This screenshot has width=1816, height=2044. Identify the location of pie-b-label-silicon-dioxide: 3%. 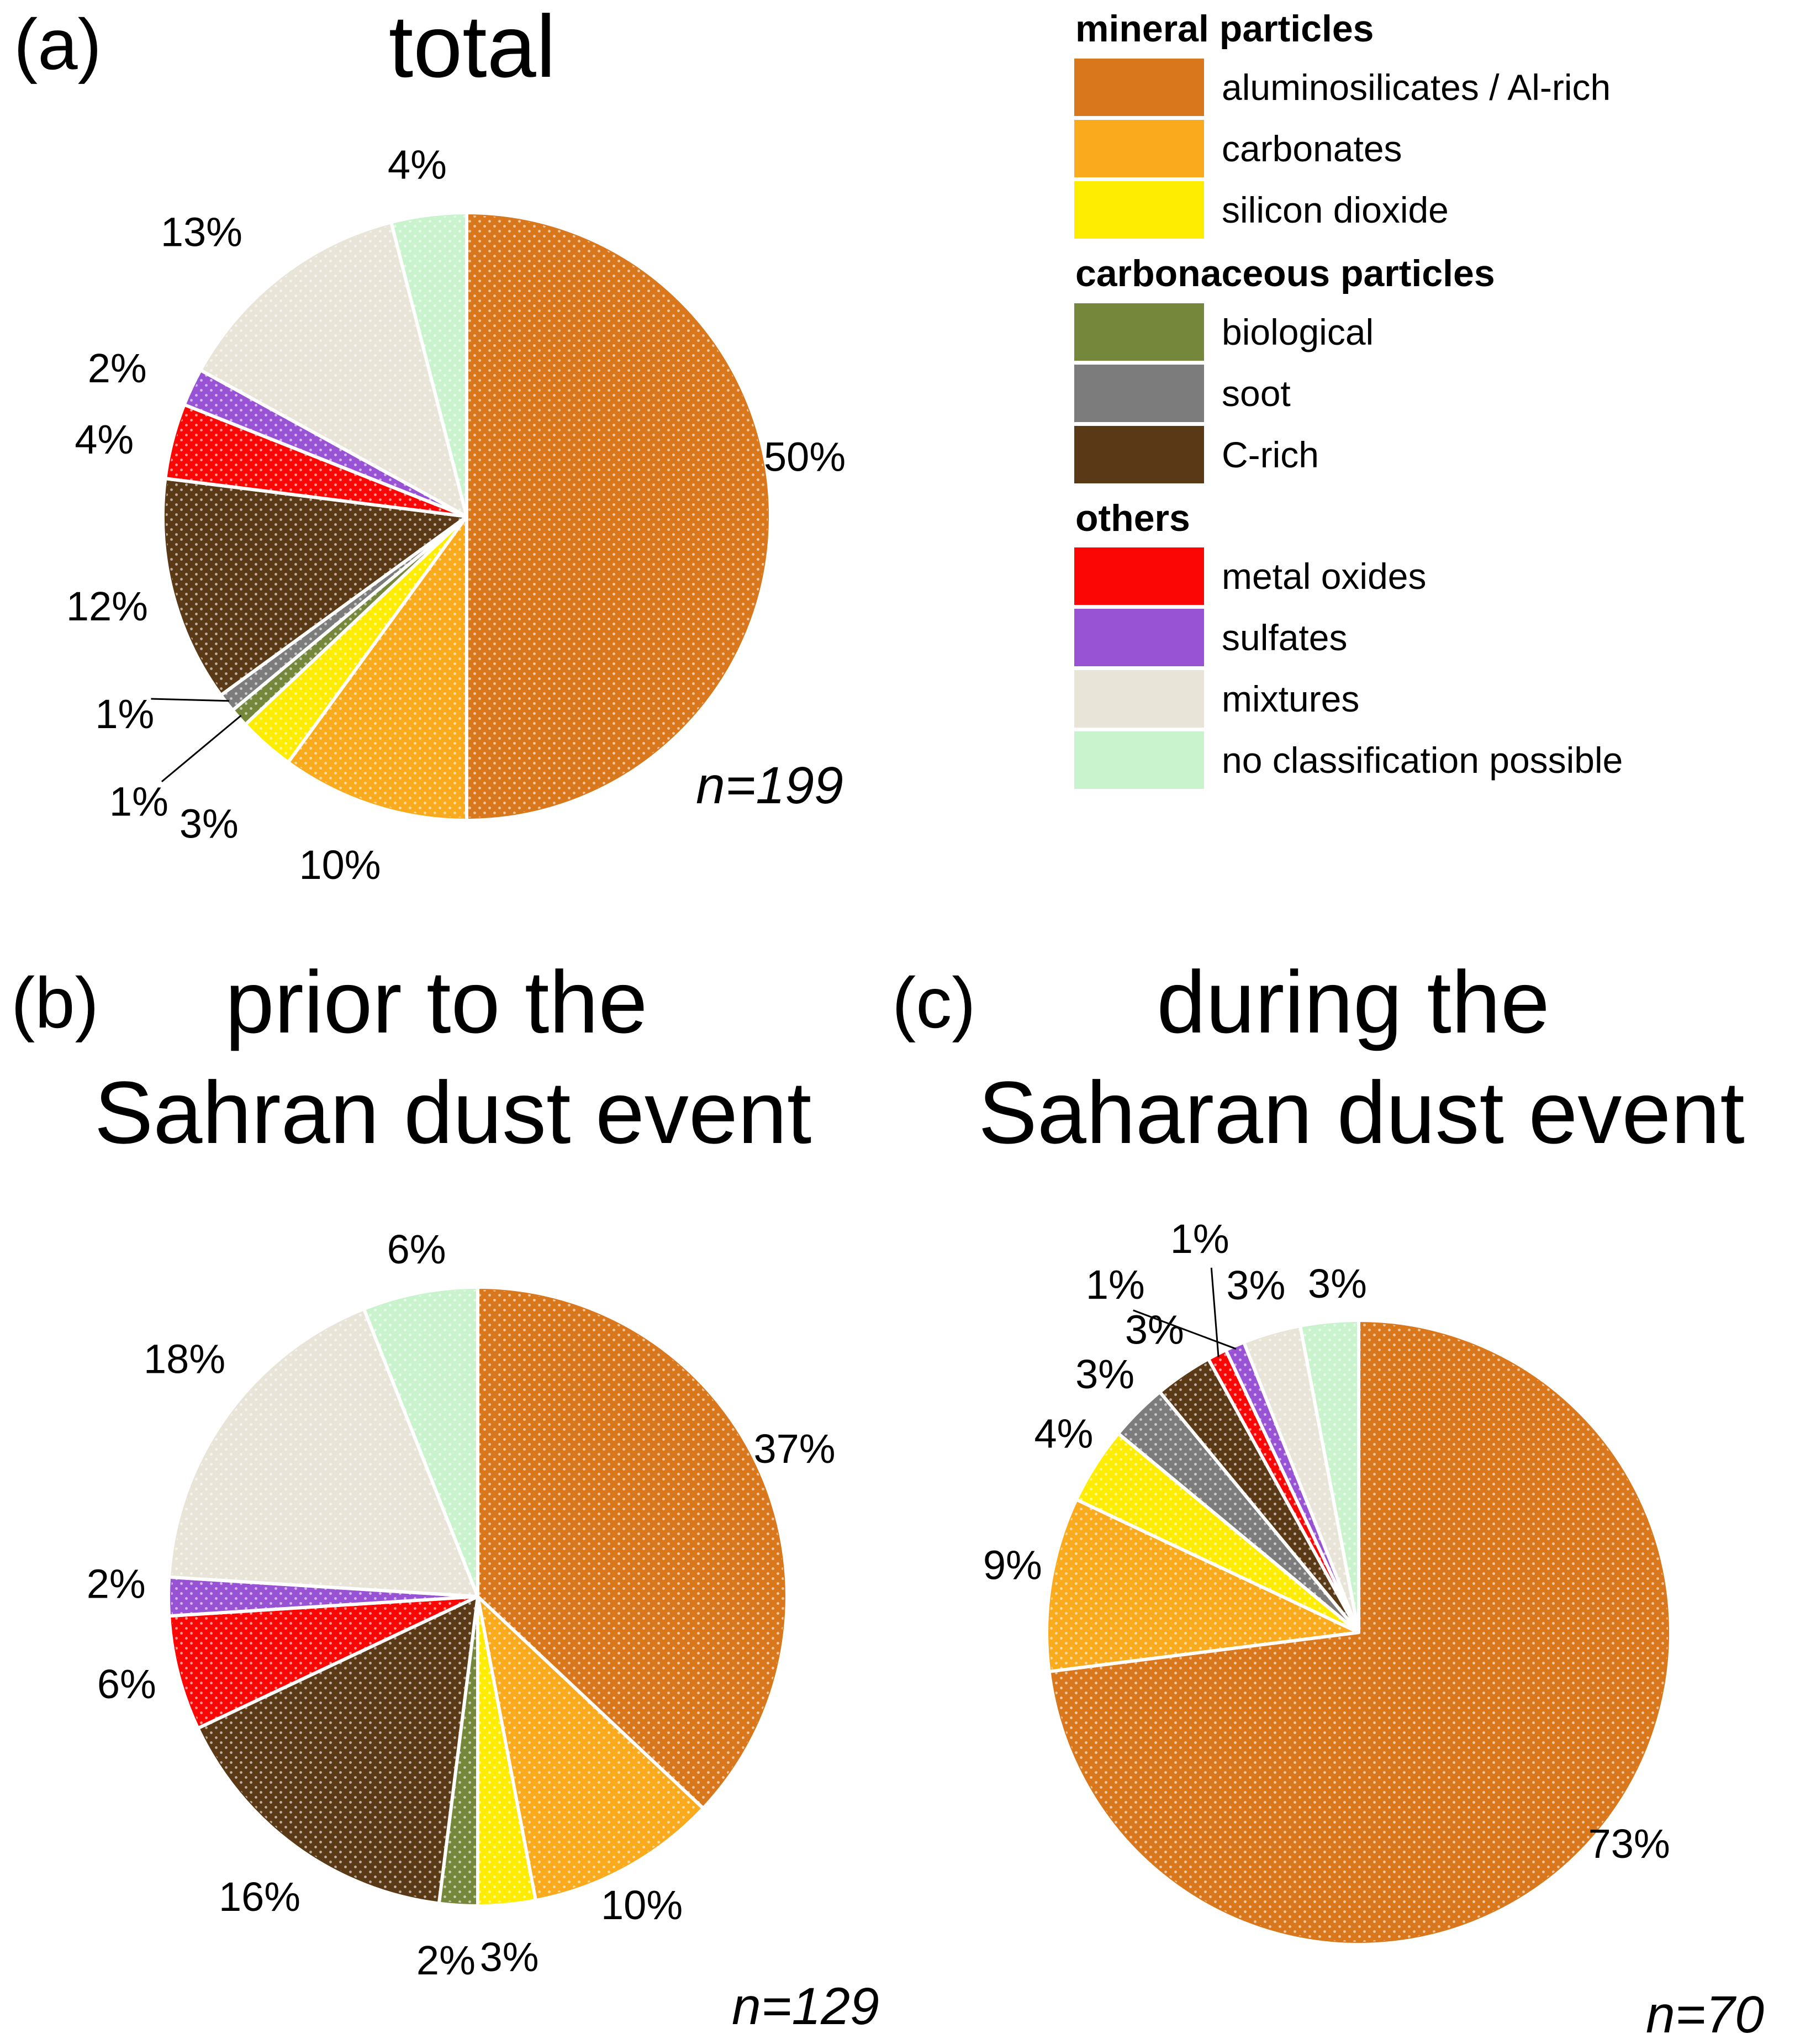
(510, 1957).